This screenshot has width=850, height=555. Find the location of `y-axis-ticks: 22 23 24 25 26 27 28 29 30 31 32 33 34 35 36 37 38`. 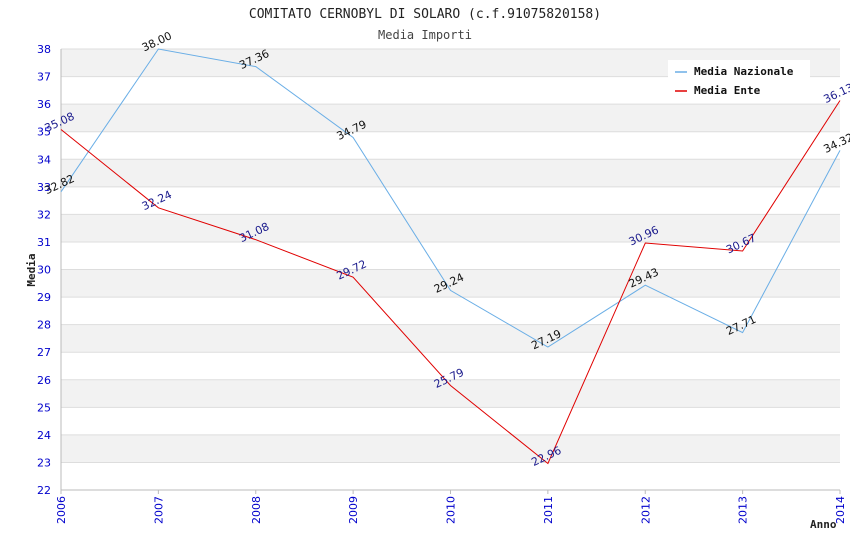

y-axis-ticks: 22 23 24 25 26 27 28 29 30 31 32 33 34 35 36 37 38 is located at coordinates (44, 270).